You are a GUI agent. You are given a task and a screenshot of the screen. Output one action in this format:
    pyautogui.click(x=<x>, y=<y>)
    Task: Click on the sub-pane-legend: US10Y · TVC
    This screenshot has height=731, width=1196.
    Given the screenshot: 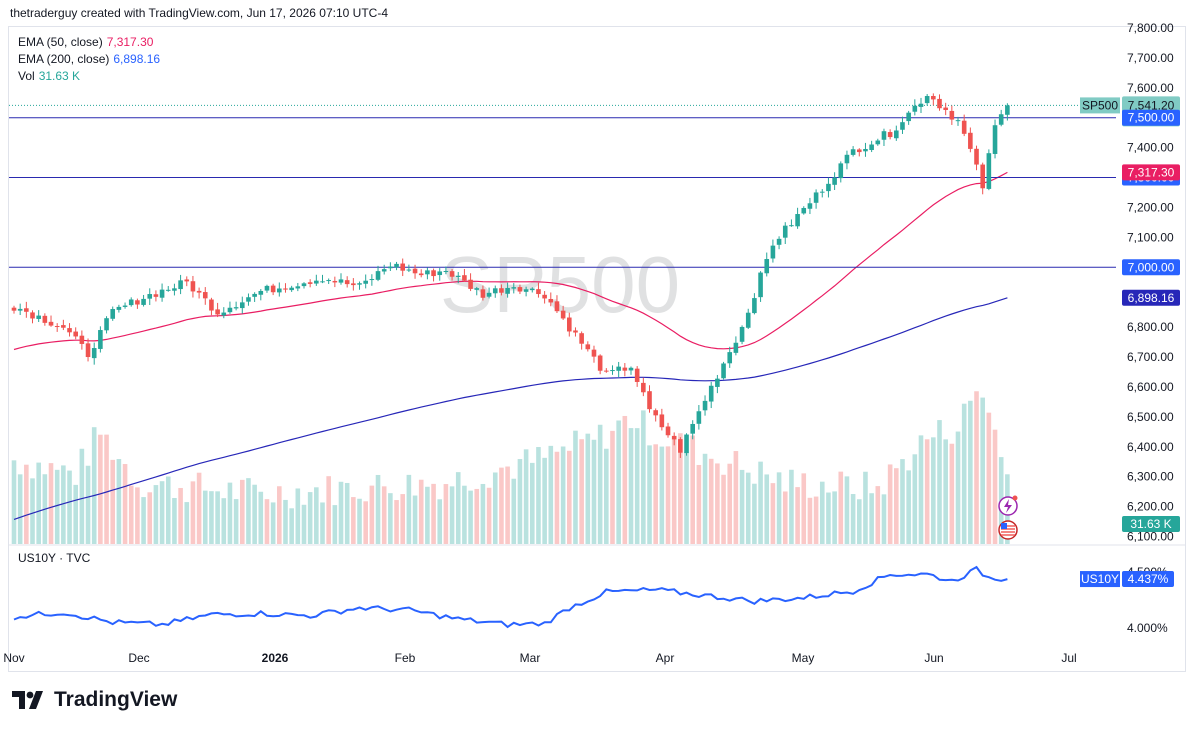 What is the action you would take?
    pyautogui.click(x=54, y=558)
    